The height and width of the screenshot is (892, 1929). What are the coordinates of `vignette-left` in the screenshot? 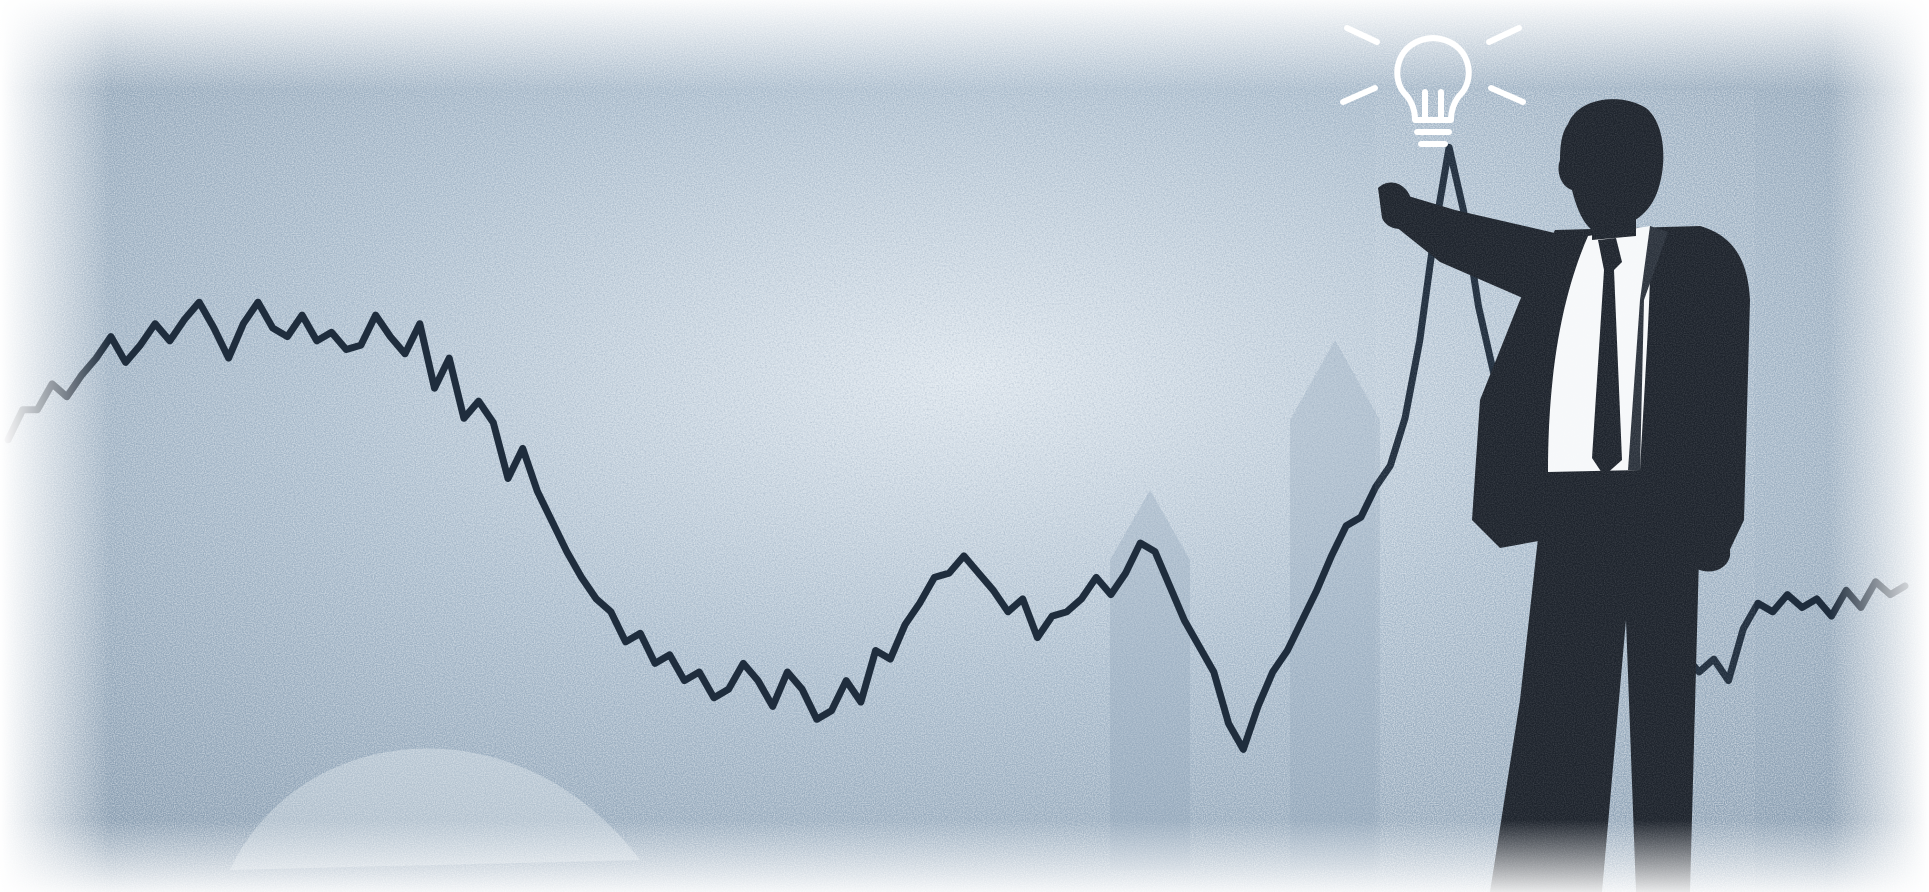 It's located at (55, 446).